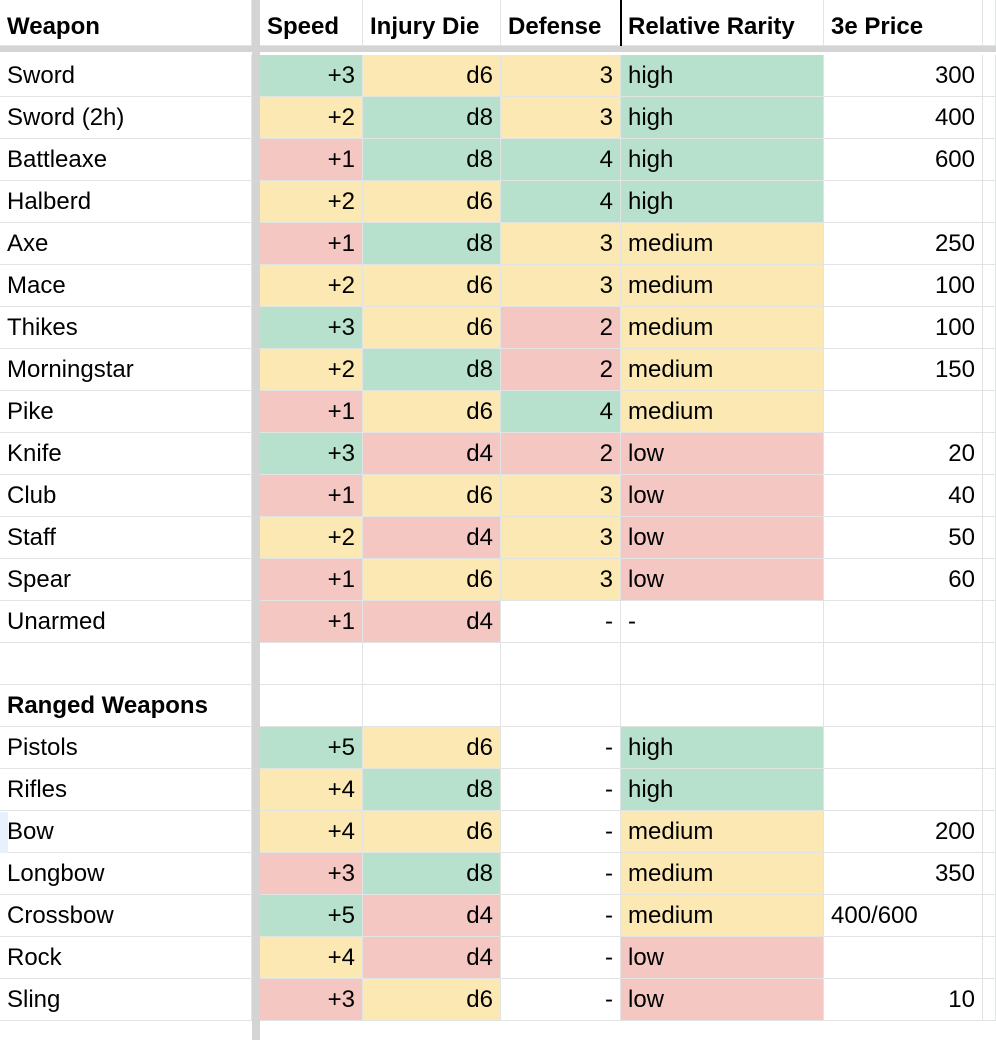 This screenshot has height=1040, width=996. I want to click on price-cell: 60, so click(903, 580).